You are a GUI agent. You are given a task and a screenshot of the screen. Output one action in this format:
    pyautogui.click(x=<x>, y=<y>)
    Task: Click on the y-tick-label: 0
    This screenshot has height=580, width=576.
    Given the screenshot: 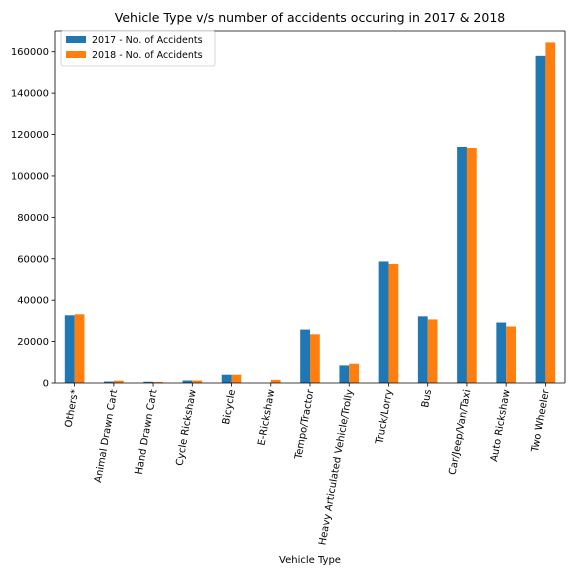 What is the action you would take?
    pyautogui.click(x=46, y=384)
    